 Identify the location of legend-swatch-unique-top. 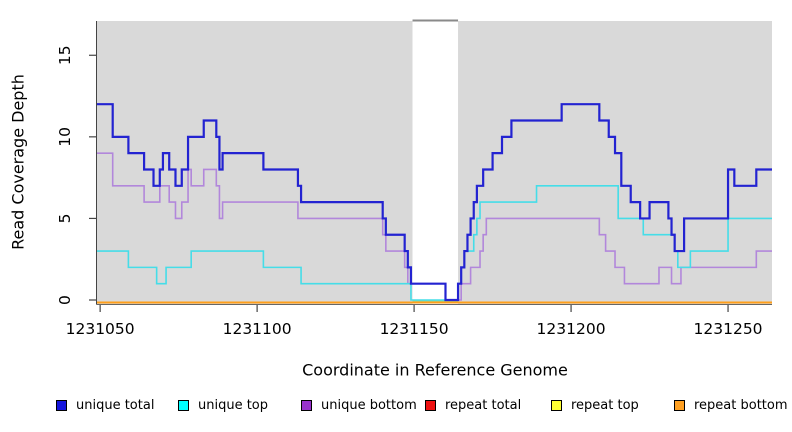
(183, 405).